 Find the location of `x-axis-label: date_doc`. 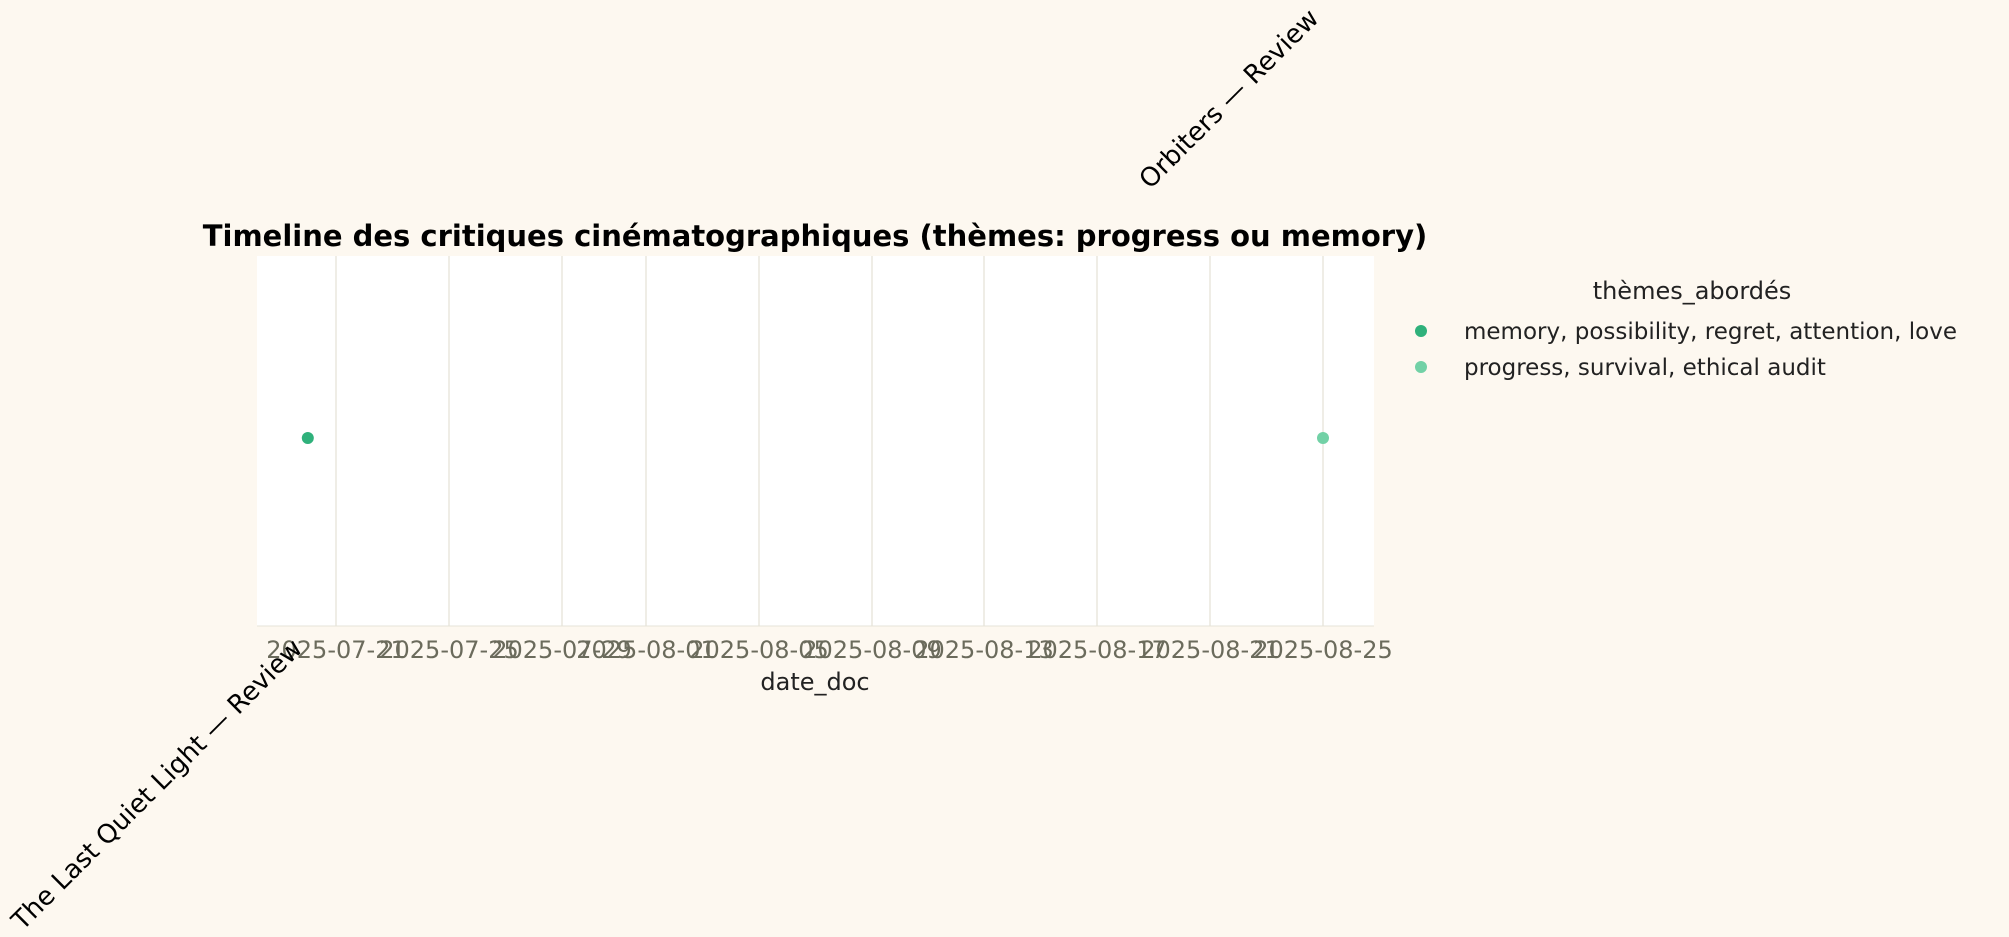

x-axis-label: date_doc is located at coordinates (814, 682).